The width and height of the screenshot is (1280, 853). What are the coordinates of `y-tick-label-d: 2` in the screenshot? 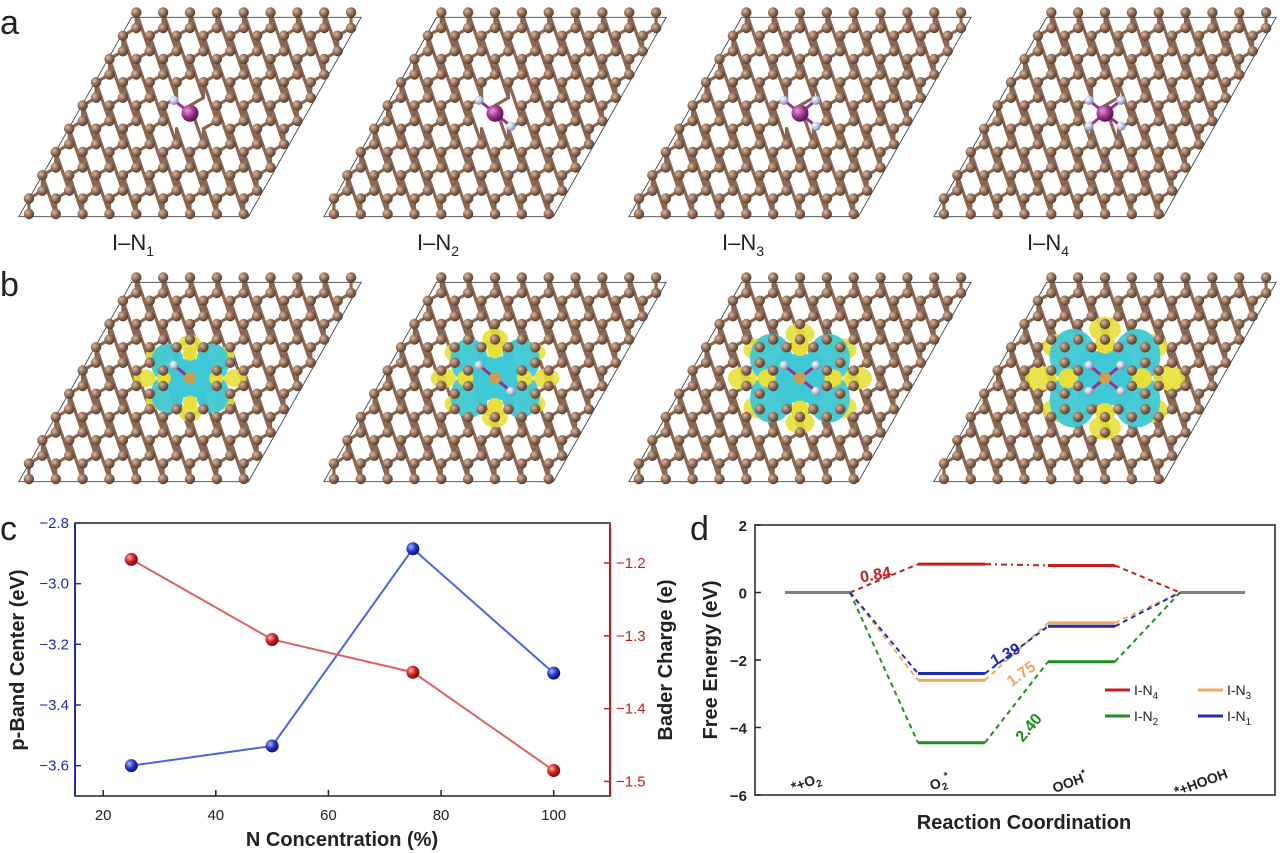 It's located at (743, 526).